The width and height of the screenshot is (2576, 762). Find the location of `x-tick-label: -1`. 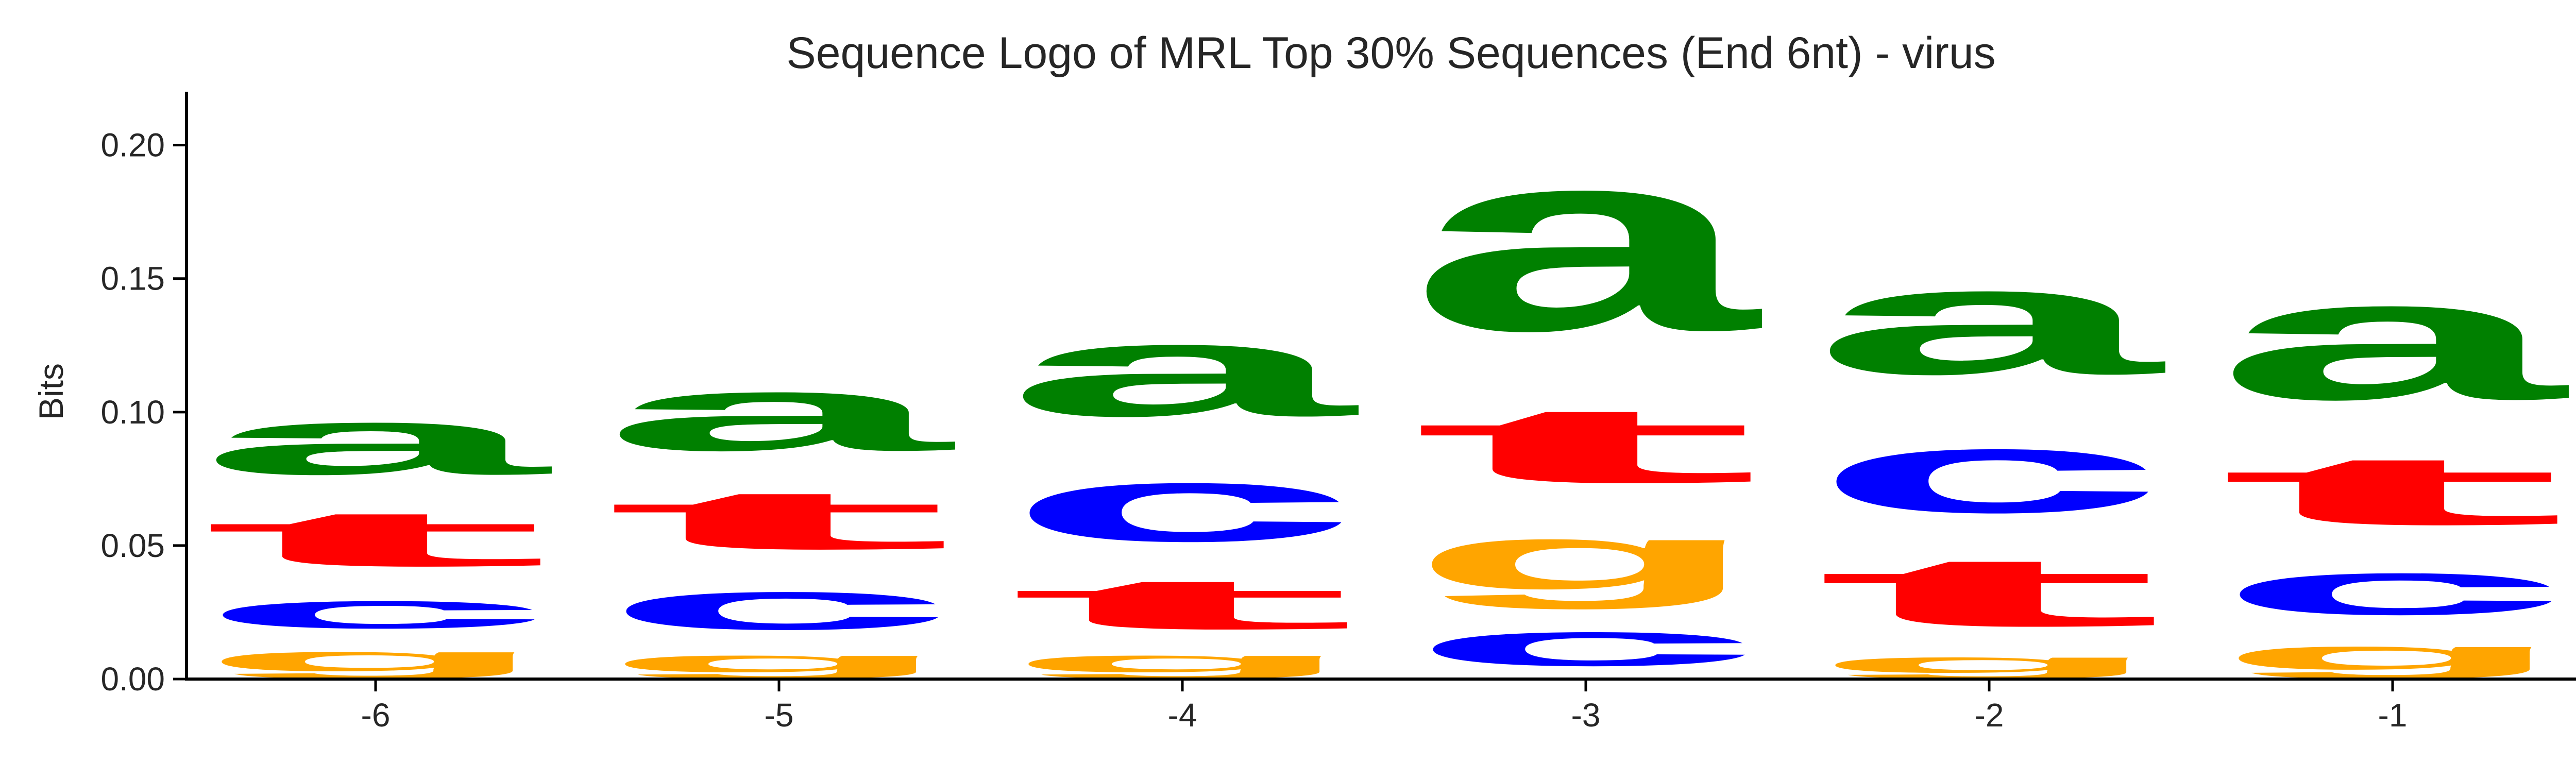

x-tick-label: -1 is located at coordinates (2393, 715).